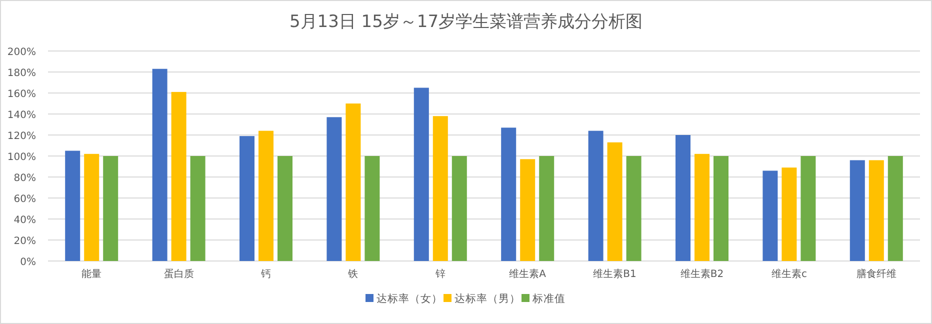 The width and height of the screenshot is (932, 324). Describe the element at coordinates (92, 274) in the screenshot. I see `x-tick-label: 能量` at that location.